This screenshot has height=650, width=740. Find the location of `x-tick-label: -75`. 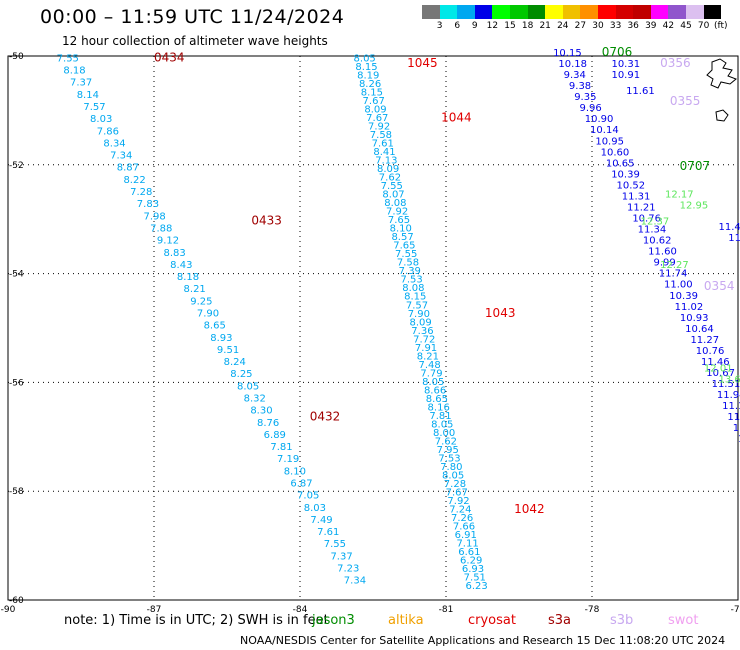

x-tick-label: -75 is located at coordinates (735, 610).